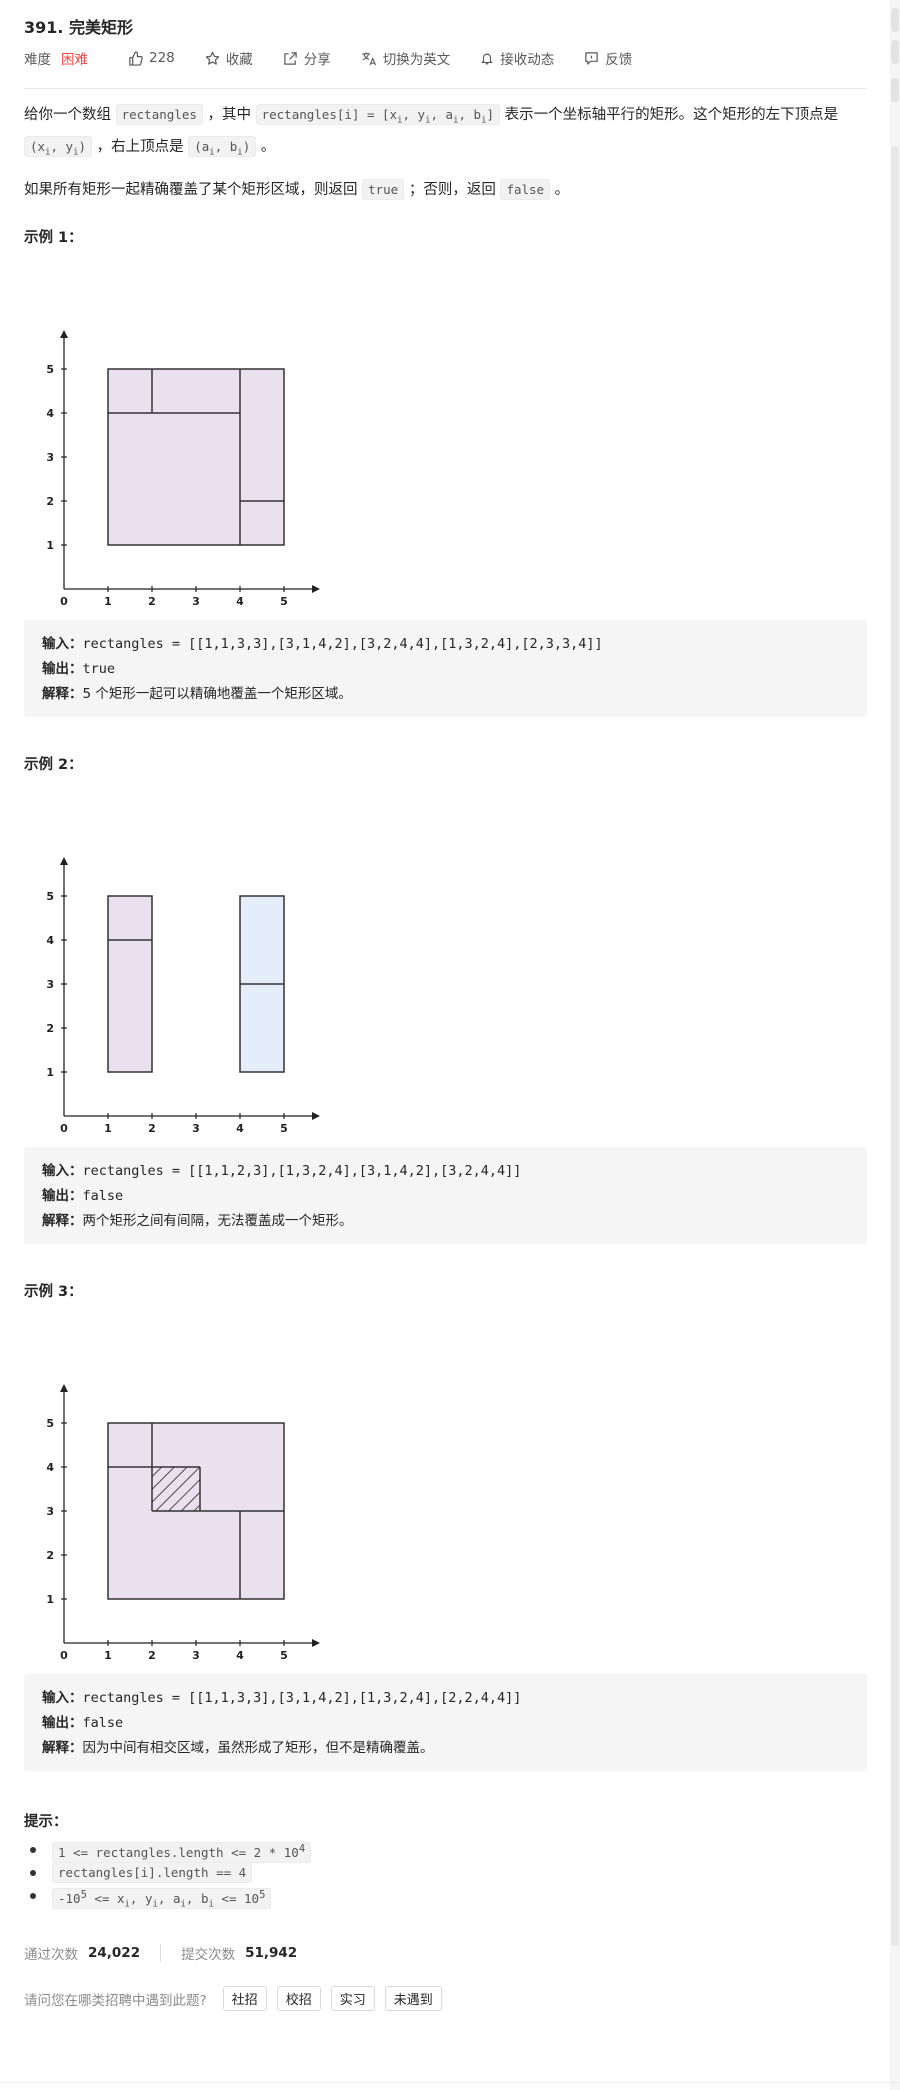 This screenshot has height=2090, width=900. I want to click on subscribe-button: 接收动态, so click(517, 58).